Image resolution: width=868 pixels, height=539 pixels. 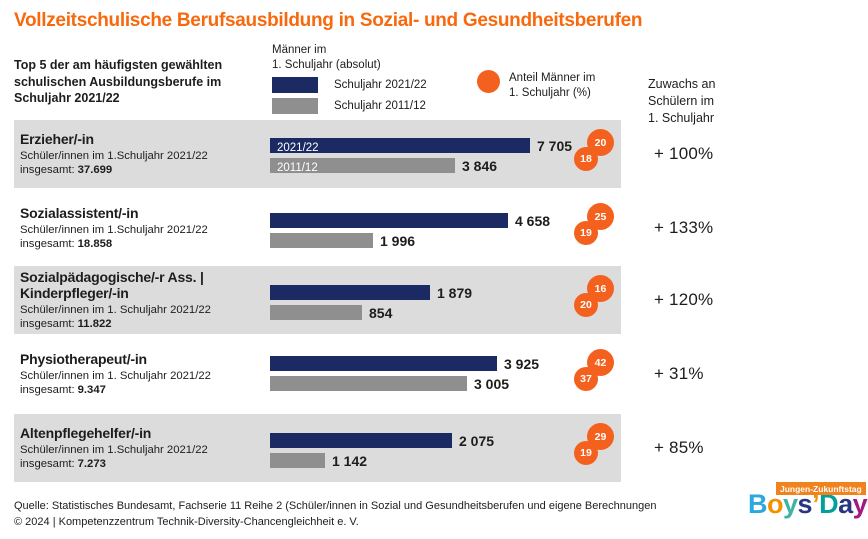 I want to click on bar-2021-22-line: 2021/22 7 705, so click(x=421, y=145).